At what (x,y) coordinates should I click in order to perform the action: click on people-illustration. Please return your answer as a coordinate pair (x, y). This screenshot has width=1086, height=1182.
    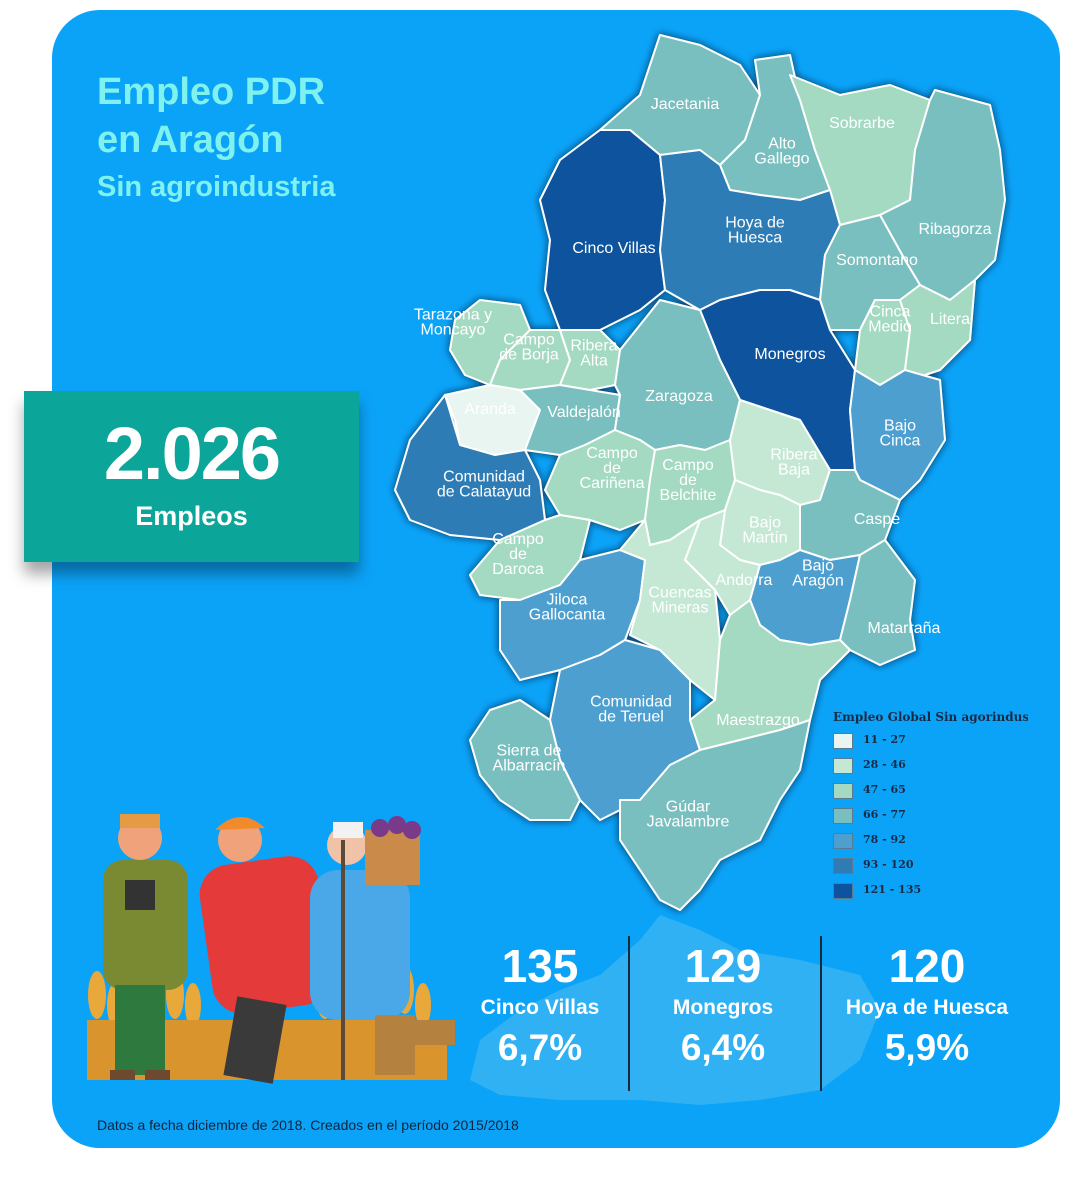
    Looking at the image, I should click on (271, 949).